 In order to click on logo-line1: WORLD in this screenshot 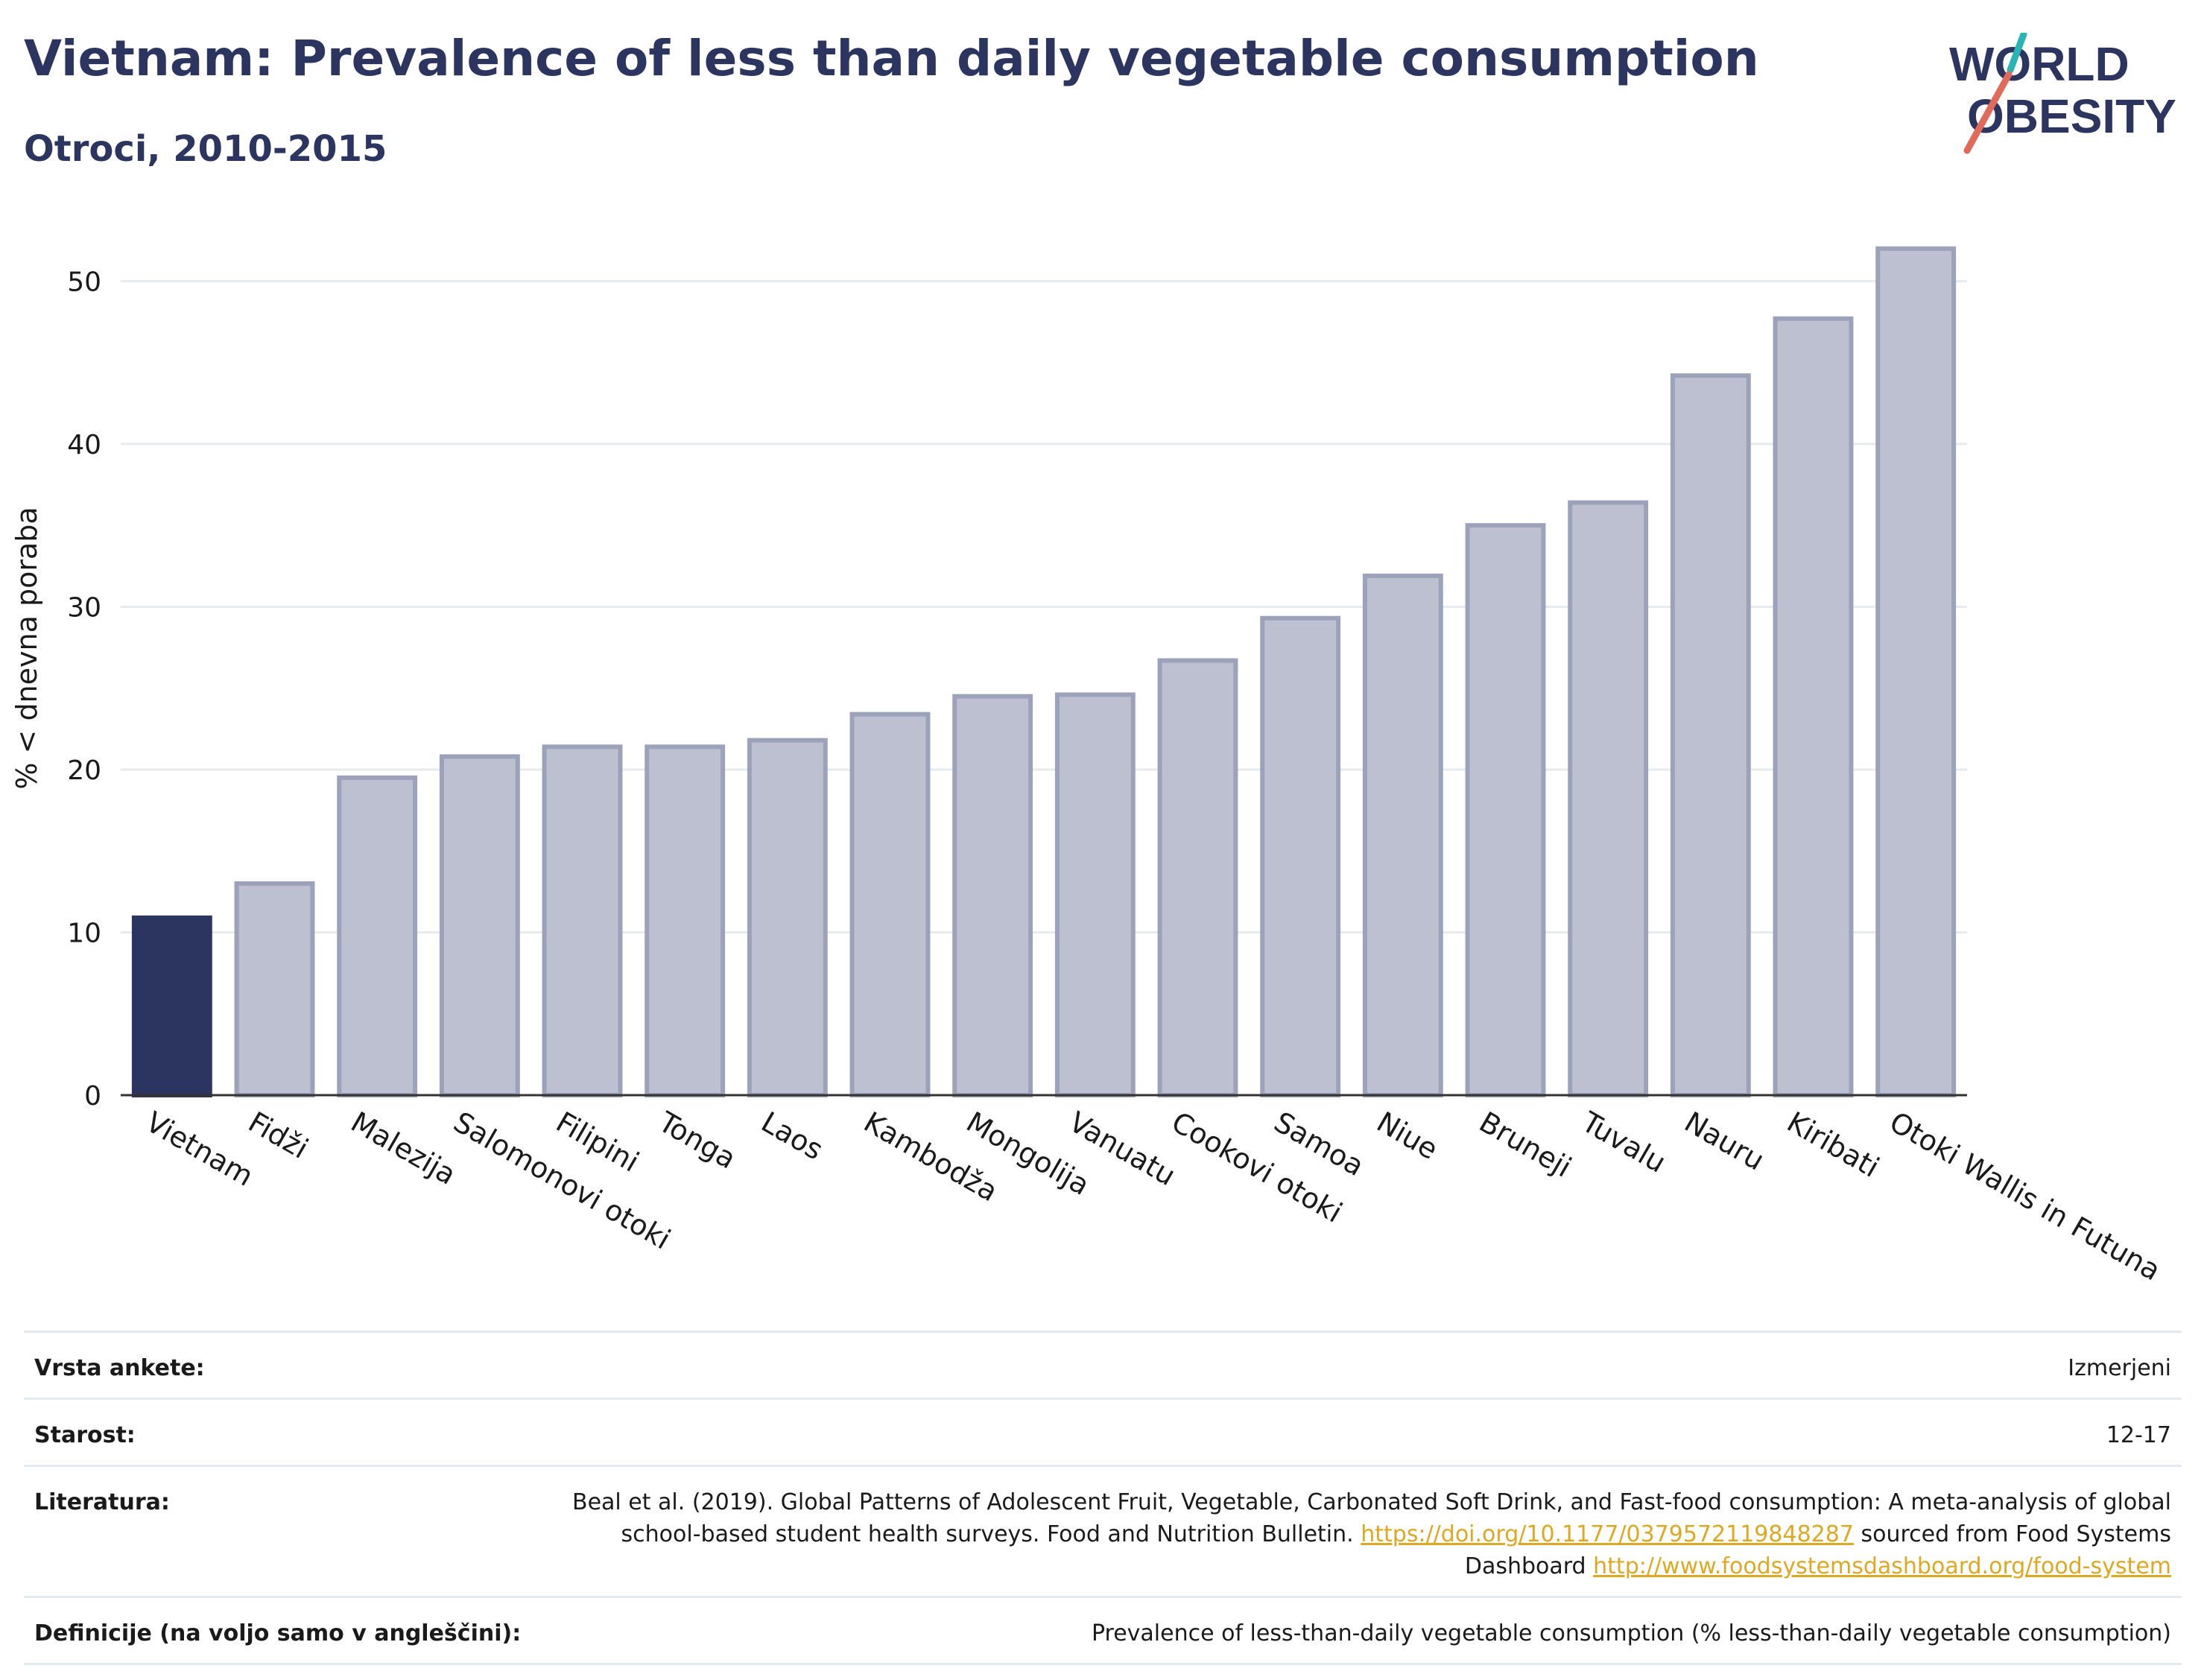, I will do `click(2039, 64)`.